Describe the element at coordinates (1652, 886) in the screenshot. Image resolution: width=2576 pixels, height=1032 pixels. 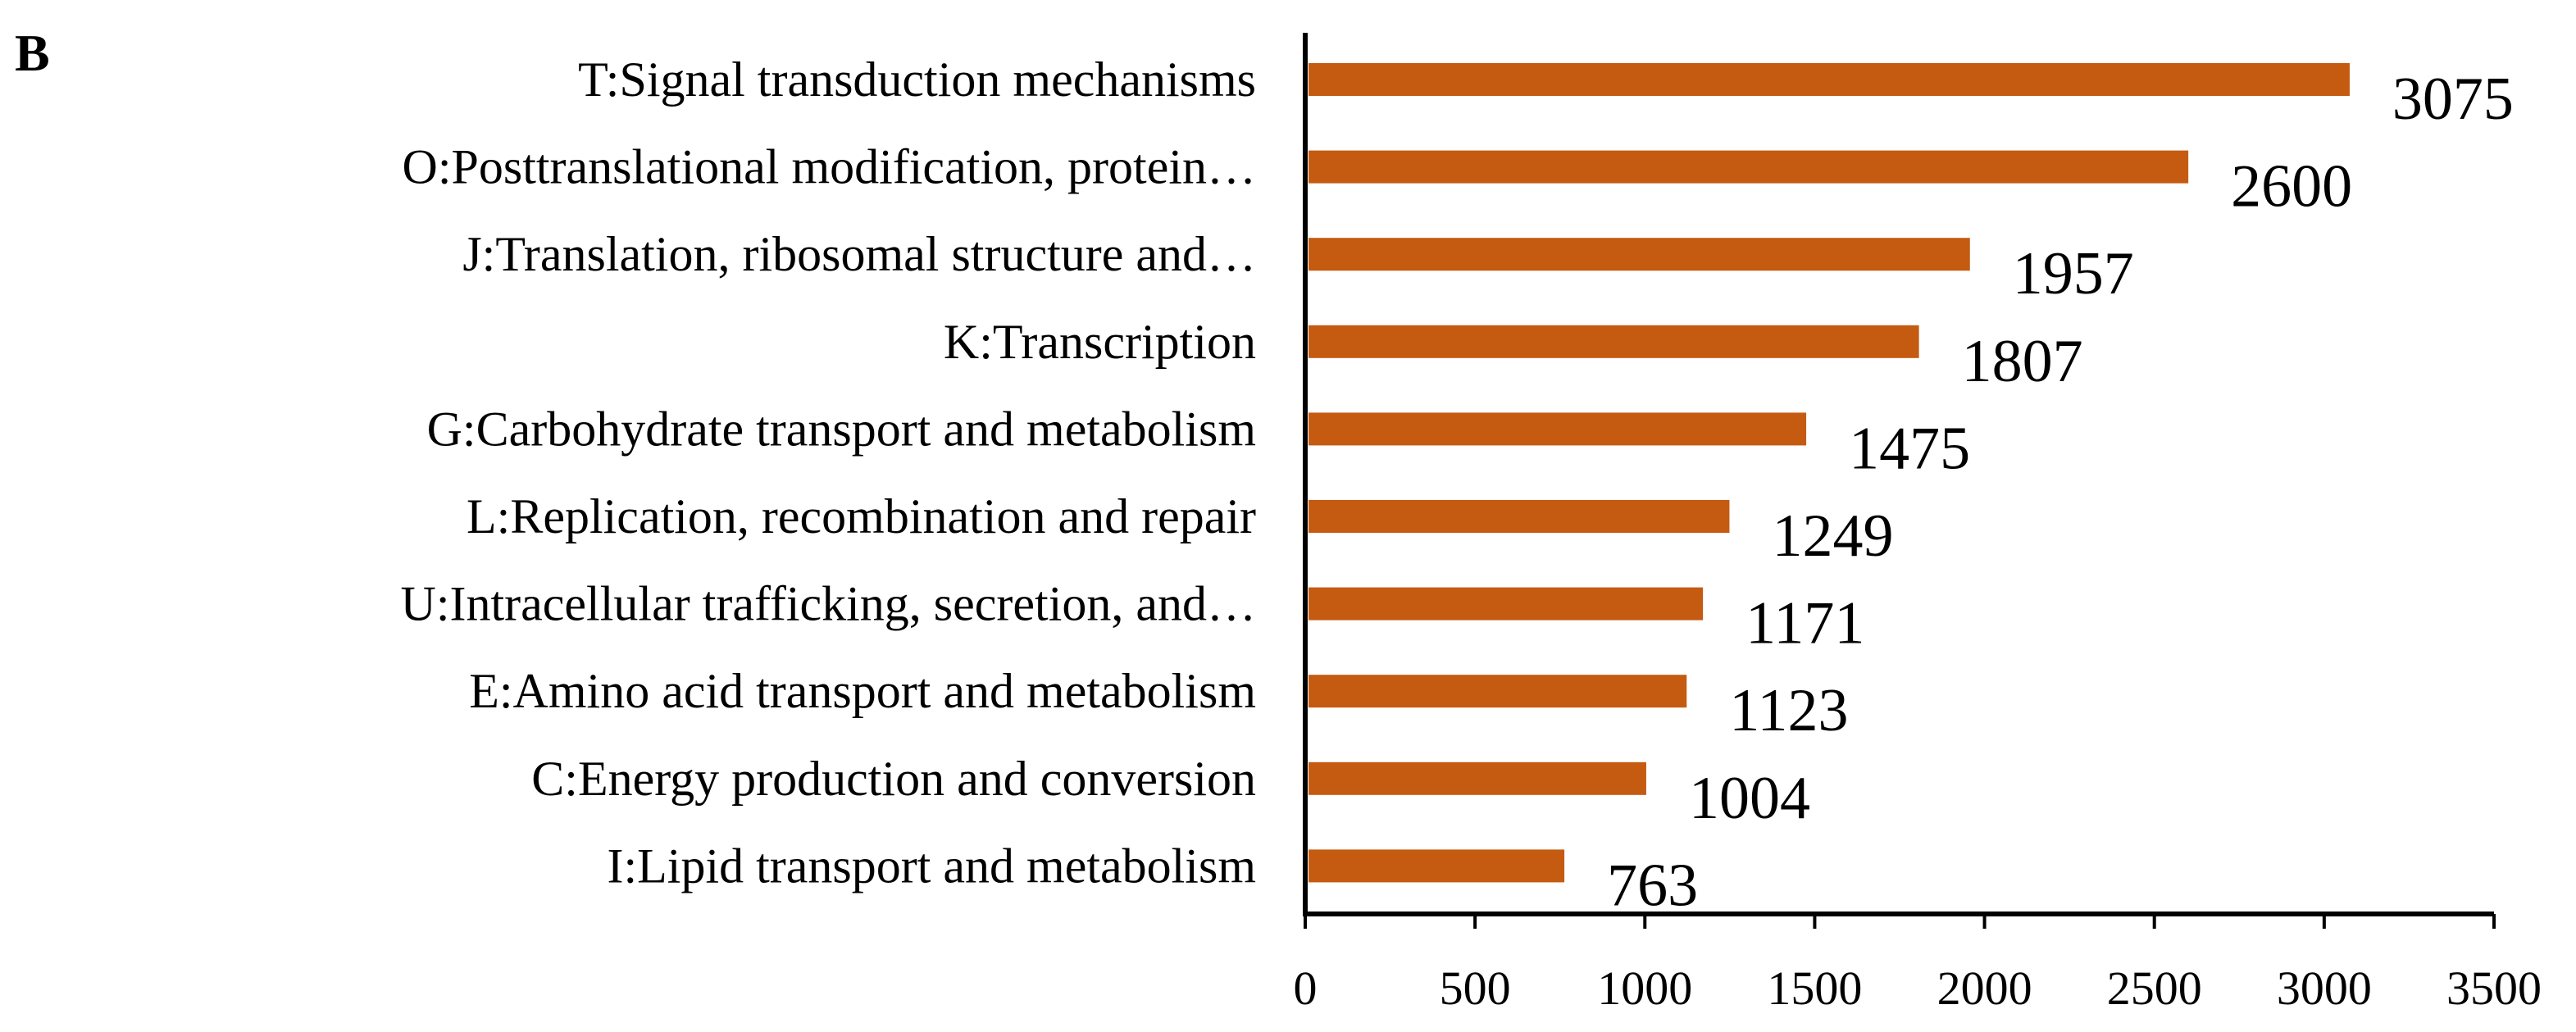
I see `data-label-10: 763` at that location.